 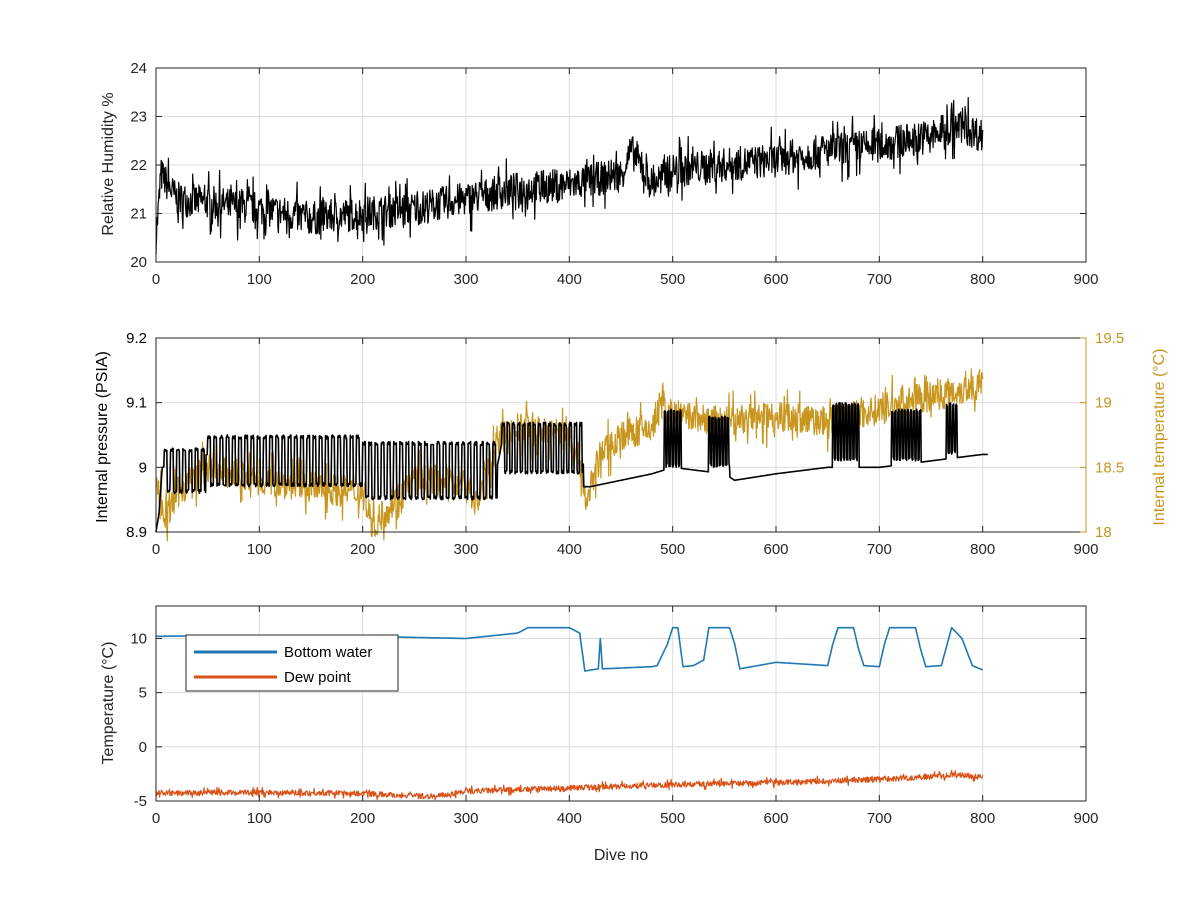 I want to click on temperature-xtick-label: 500, so click(x=672, y=818).